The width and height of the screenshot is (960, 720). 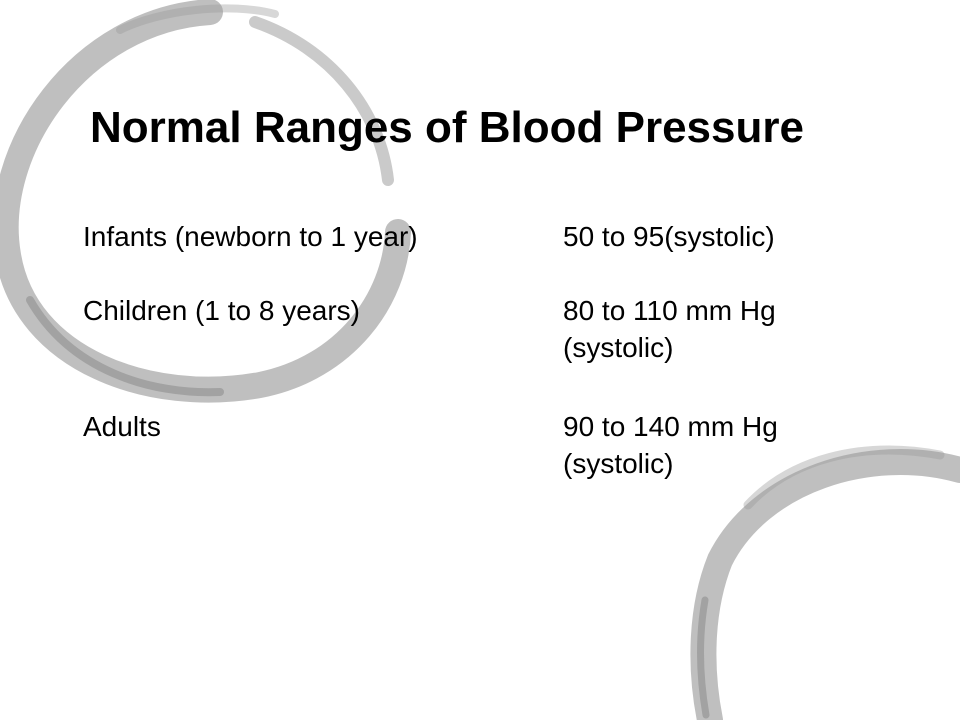 I want to click on range-line: 90 to 140 mm Hg, so click(x=670, y=426).